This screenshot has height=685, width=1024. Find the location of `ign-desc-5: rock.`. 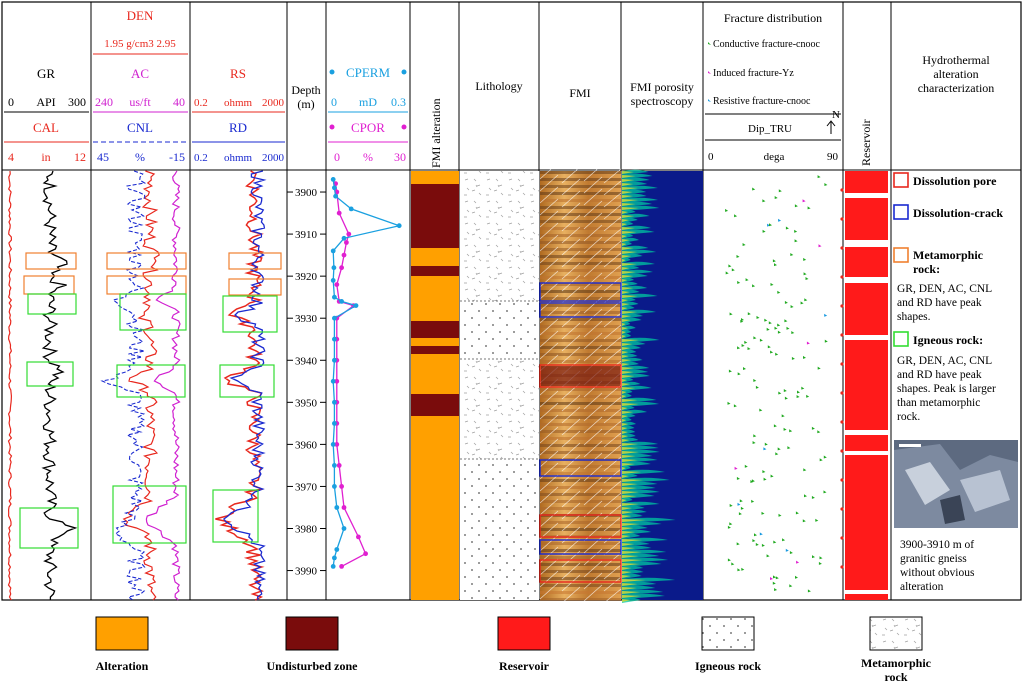

ign-desc-5: rock. is located at coordinates (908, 417).